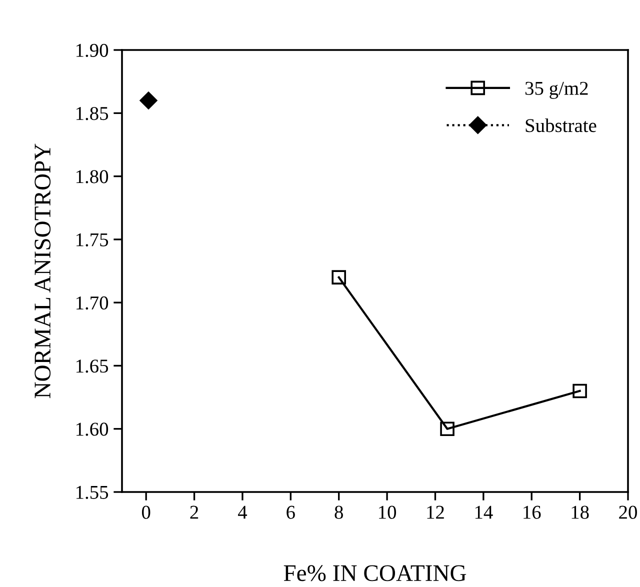 This screenshot has width=640, height=587. I want to click on y-tick-label: 1.90, so click(92, 51).